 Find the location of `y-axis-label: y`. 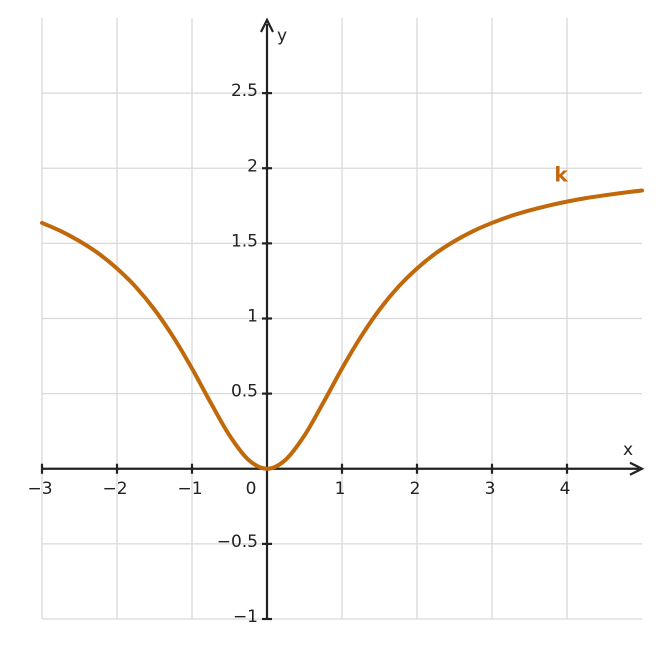

y-axis-label: y is located at coordinates (282, 36).